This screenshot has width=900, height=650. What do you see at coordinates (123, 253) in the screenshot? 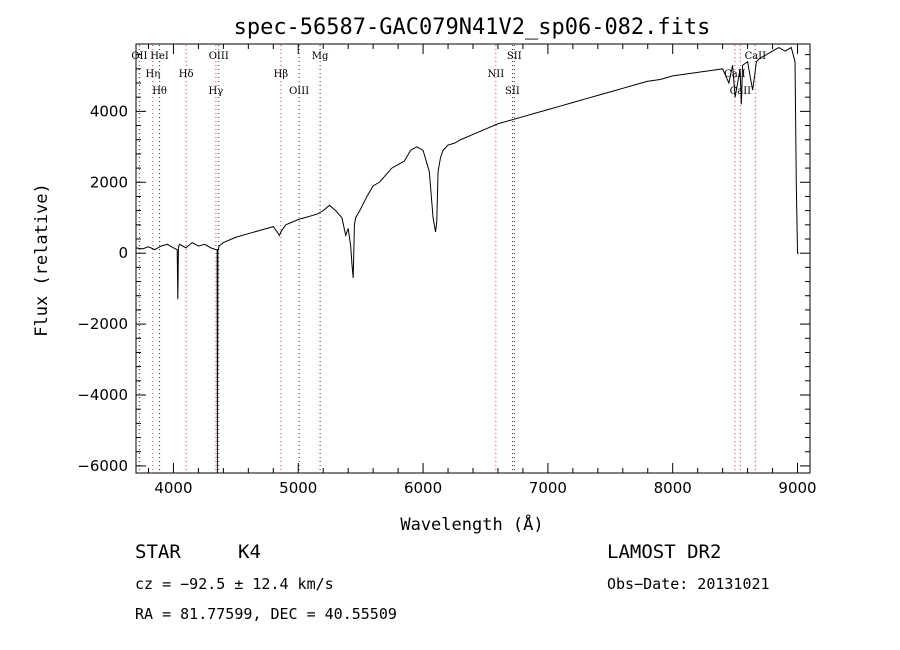
I see `y-tick-label: 0` at bounding box center [123, 253].